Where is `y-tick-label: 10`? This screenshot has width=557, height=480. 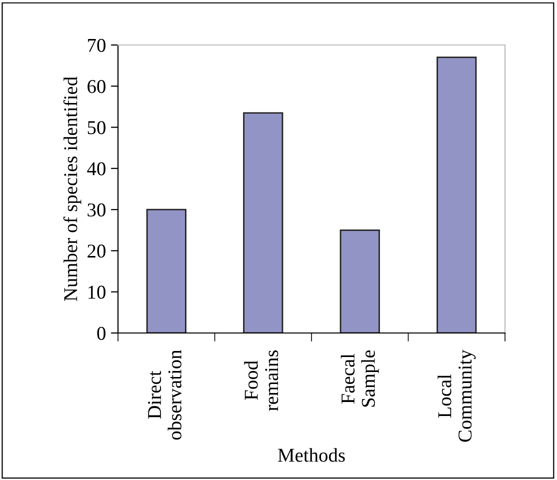 y-tick-label: 10 is located at coordinates (97, 292).